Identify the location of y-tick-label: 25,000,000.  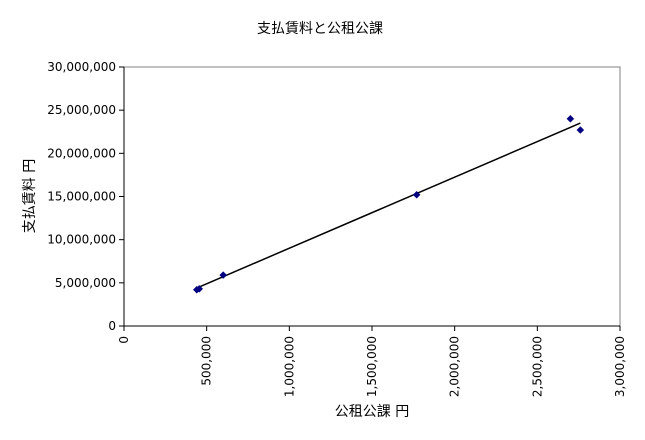
(81, 110).